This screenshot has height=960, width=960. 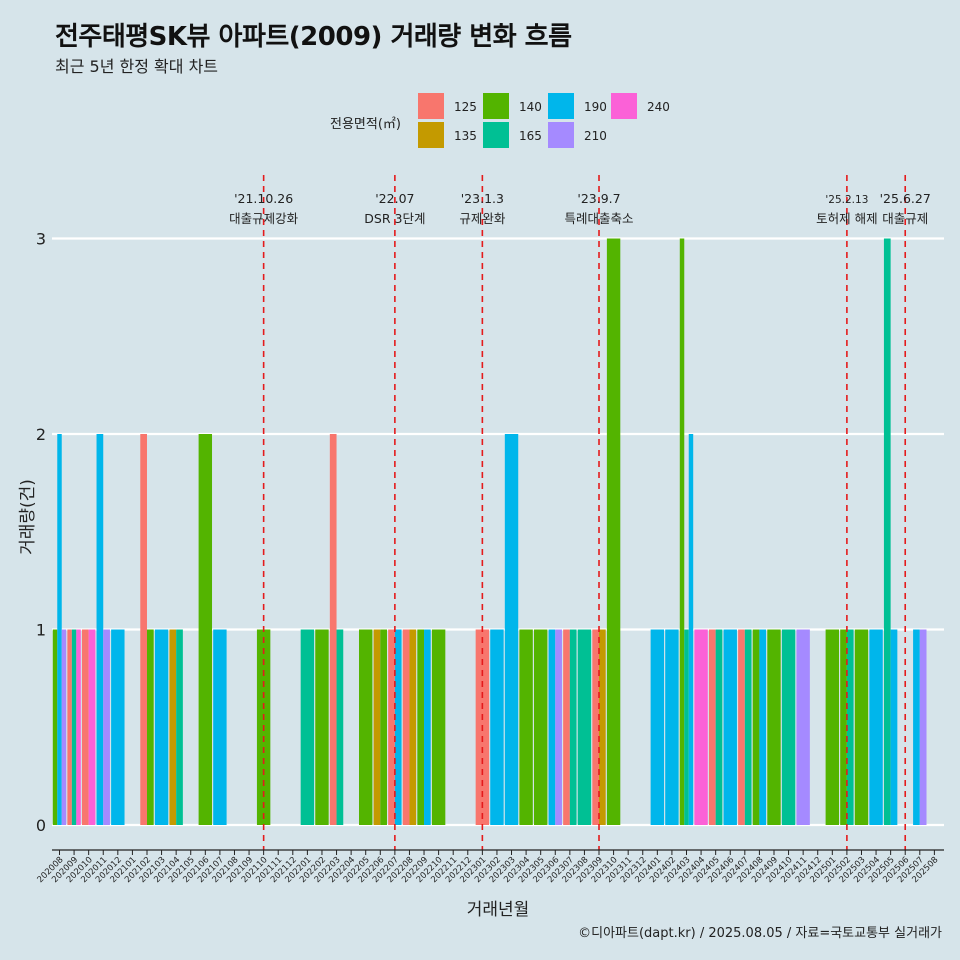 I want to click on event-date-202301: '23.1.3, so click(x=482, y=198).